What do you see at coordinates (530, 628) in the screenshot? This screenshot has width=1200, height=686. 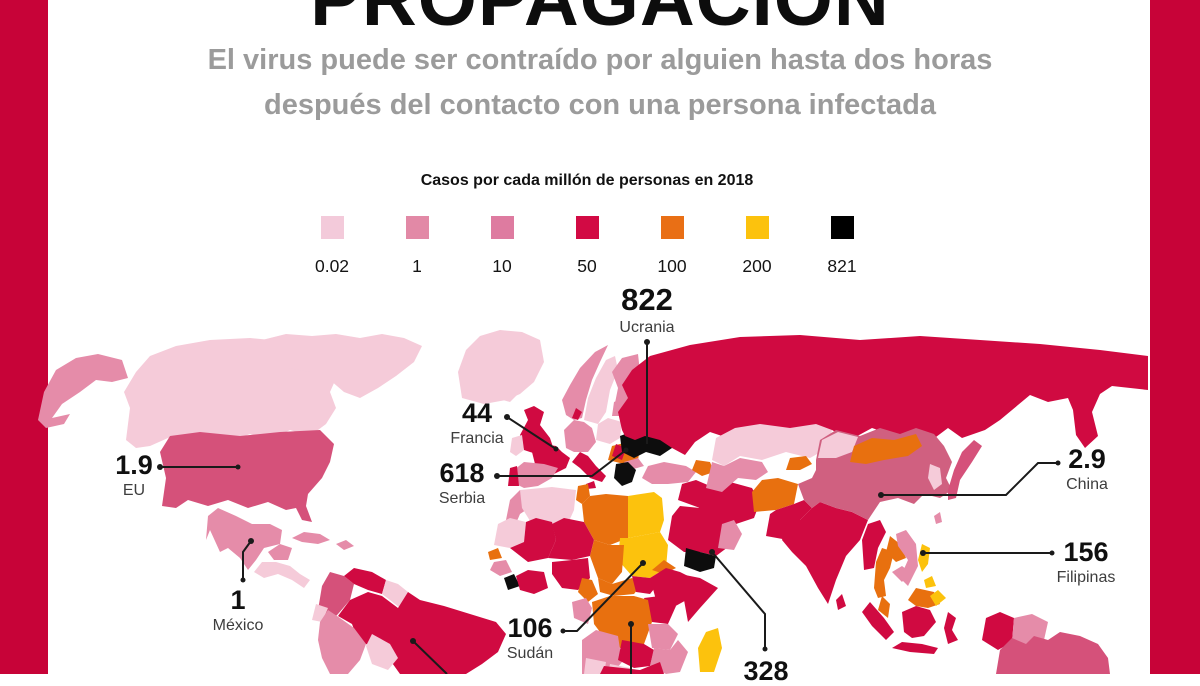 I see `callout-sudan-value: 106` at bounding box center [530, 628].